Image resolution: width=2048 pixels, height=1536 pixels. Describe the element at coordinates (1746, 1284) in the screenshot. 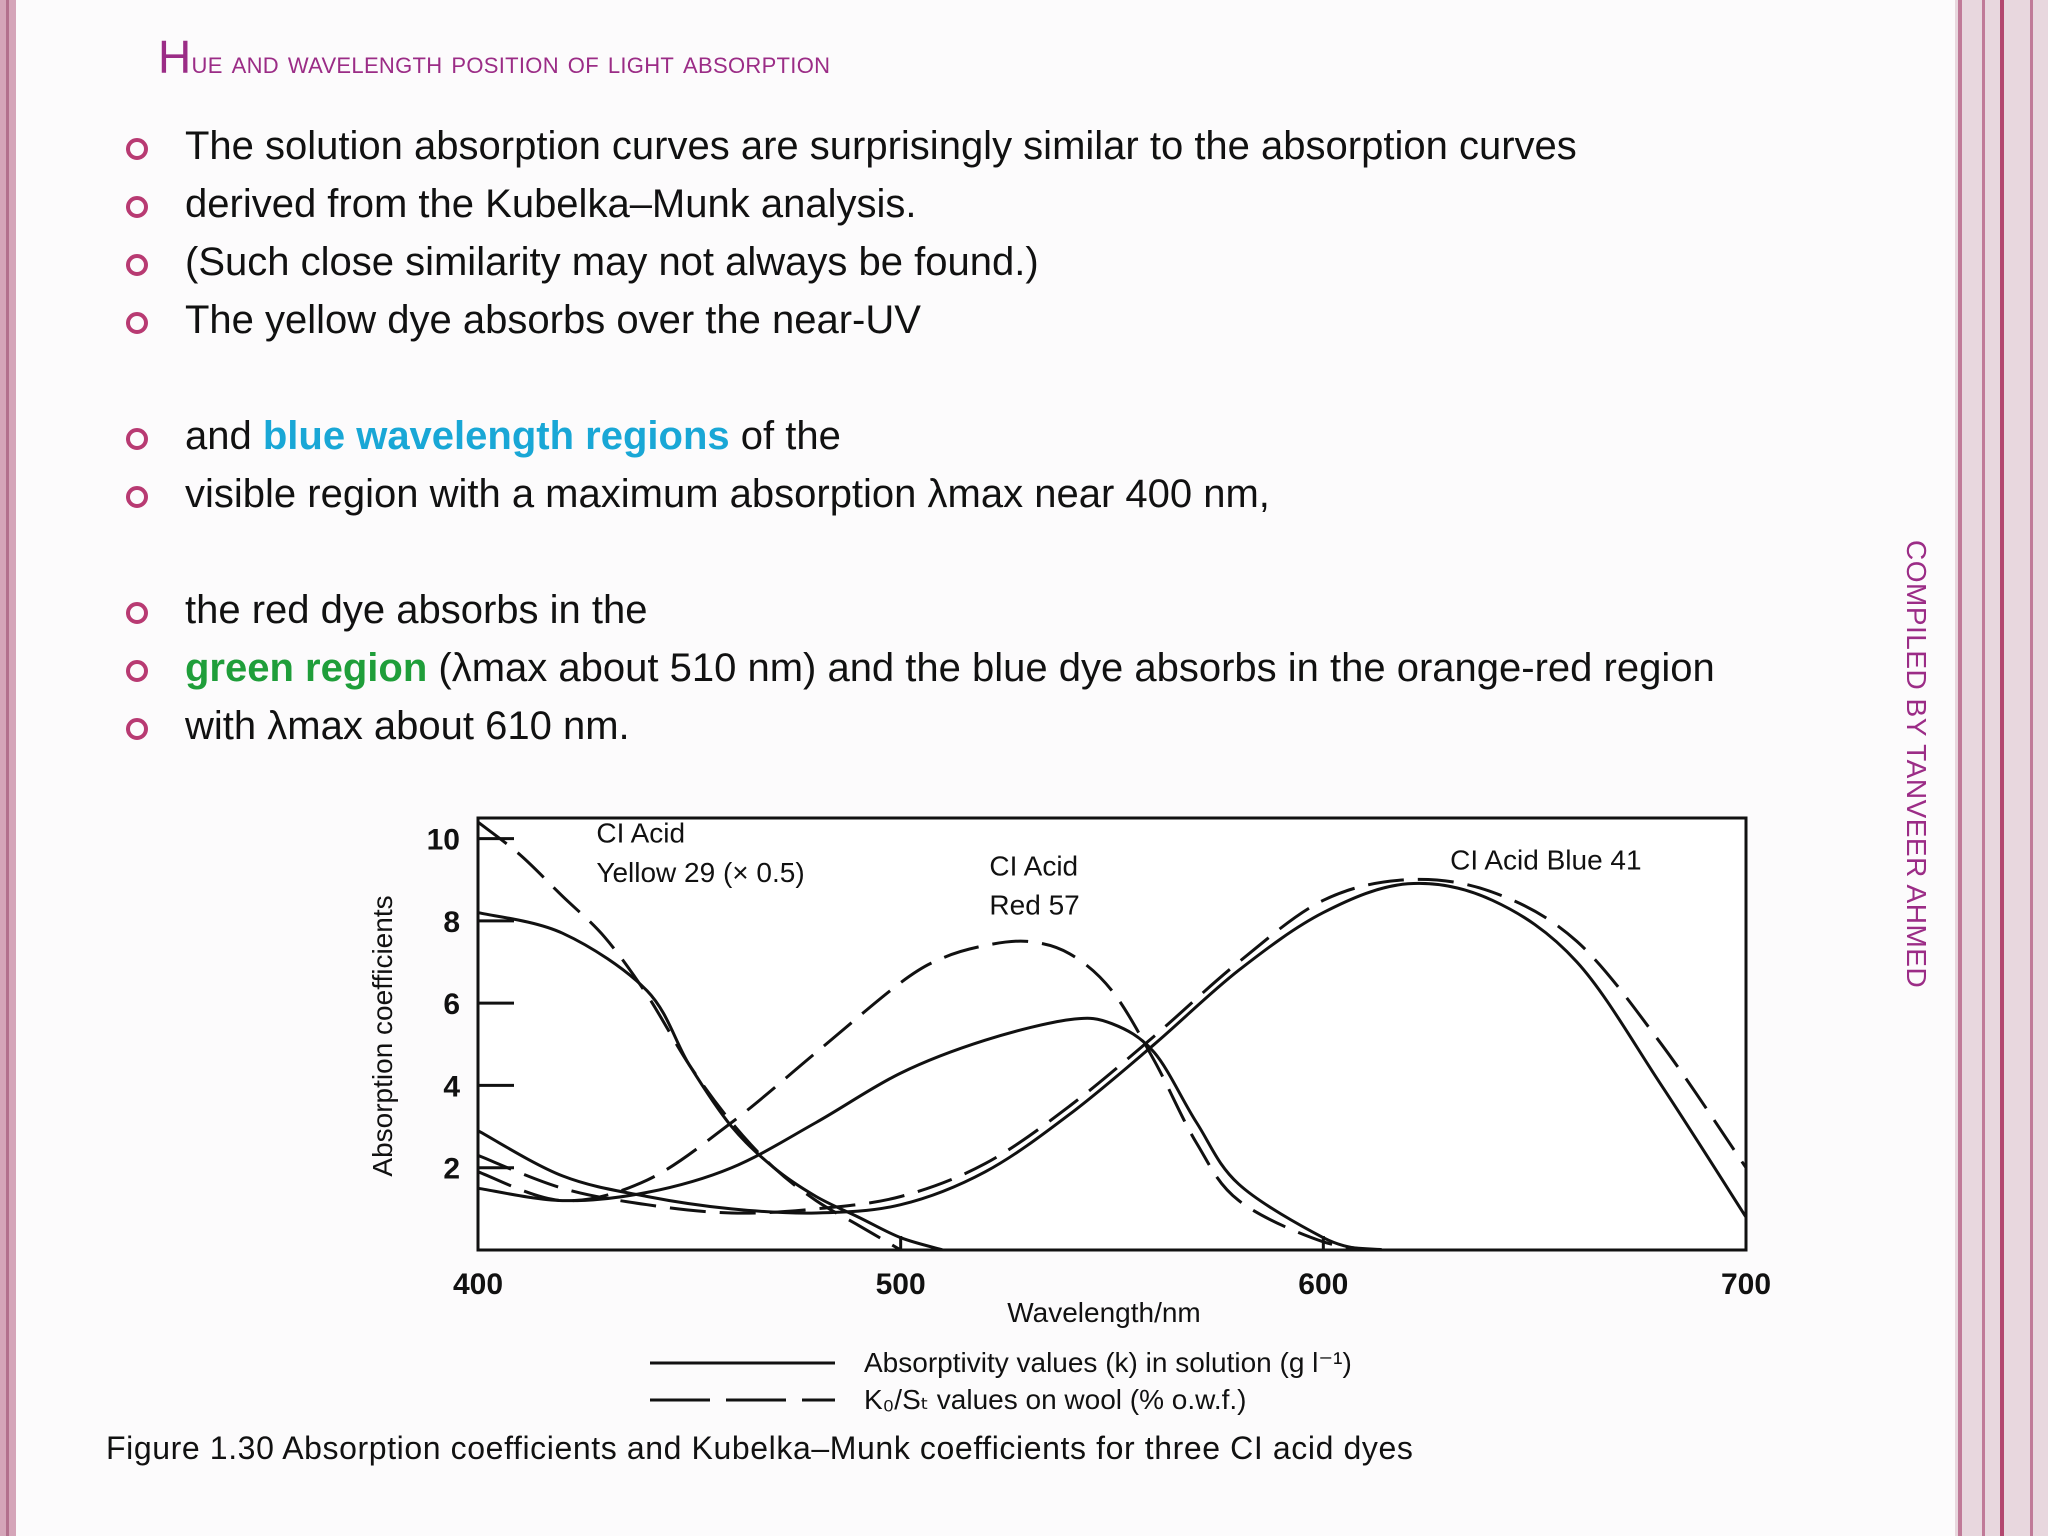

I see `x-tick-label: 700` at that location.